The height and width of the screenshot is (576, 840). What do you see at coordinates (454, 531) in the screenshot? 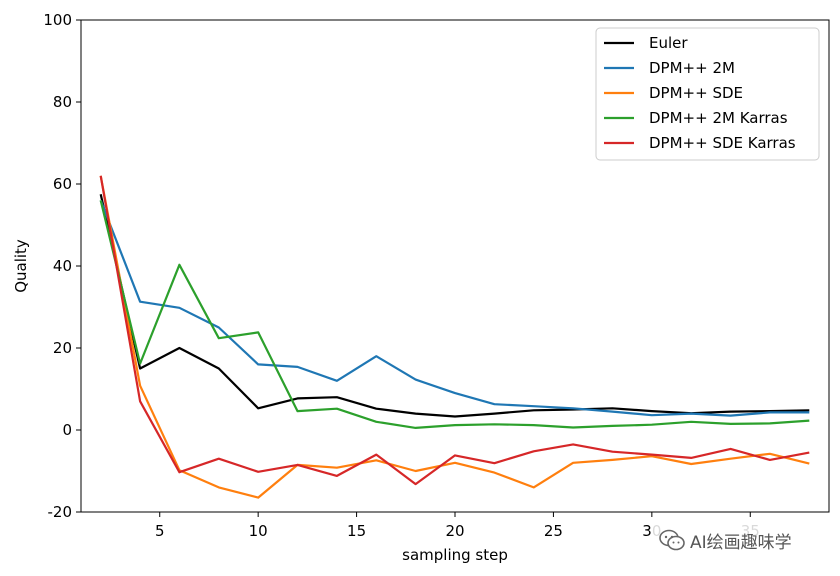
I see `x-tick-label: 20` at bounding box center [454, 531].